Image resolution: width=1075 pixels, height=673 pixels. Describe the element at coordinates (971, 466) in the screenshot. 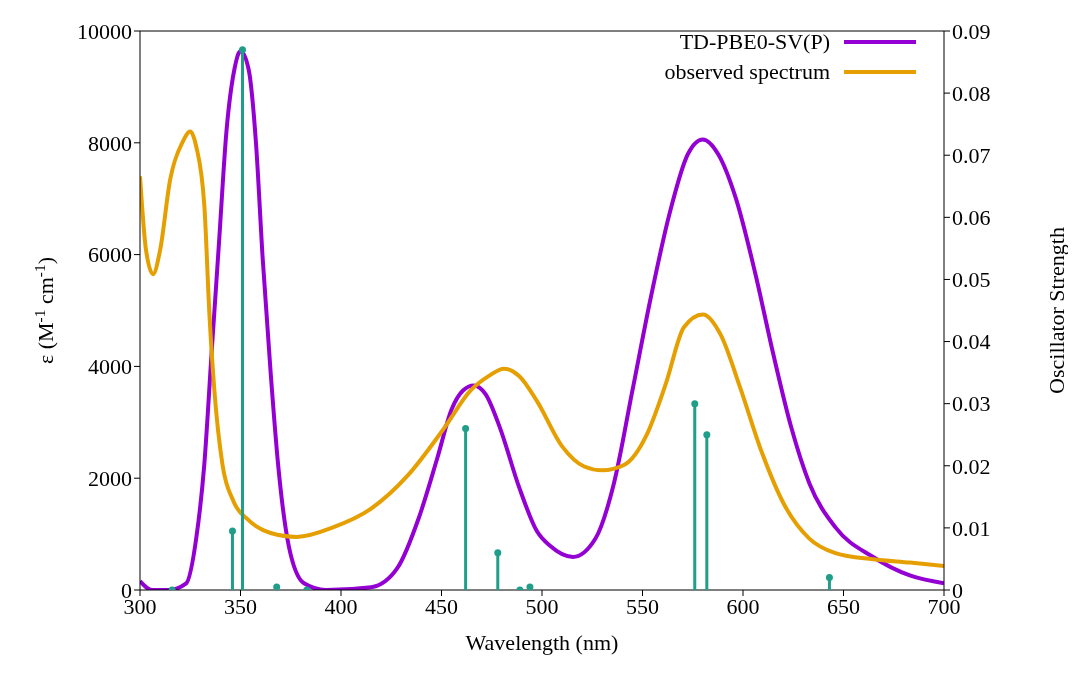

I see `y2-tick-label: 0.02` at that location.